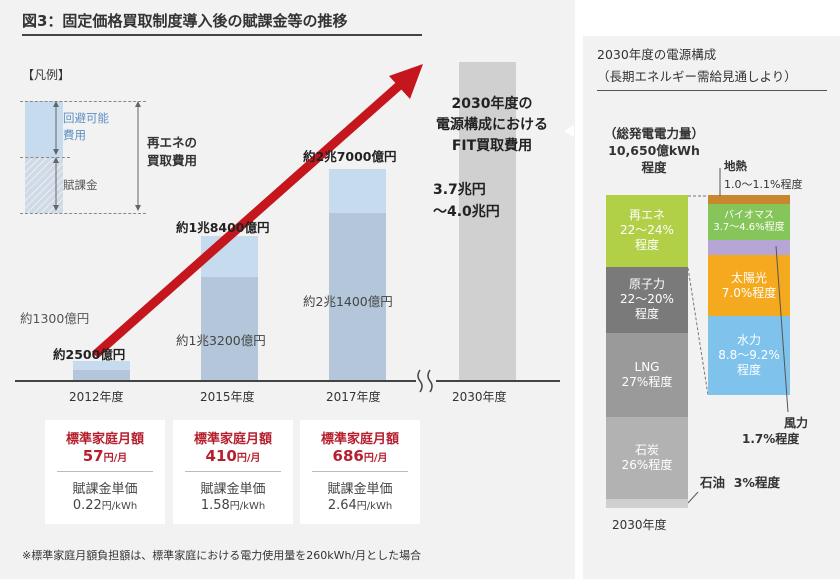 This screenshot has height=579, width=840. Describe the element at coordinates (101, 365) in the screenshot. I see `bar-avoidable-2012年度` at that location.